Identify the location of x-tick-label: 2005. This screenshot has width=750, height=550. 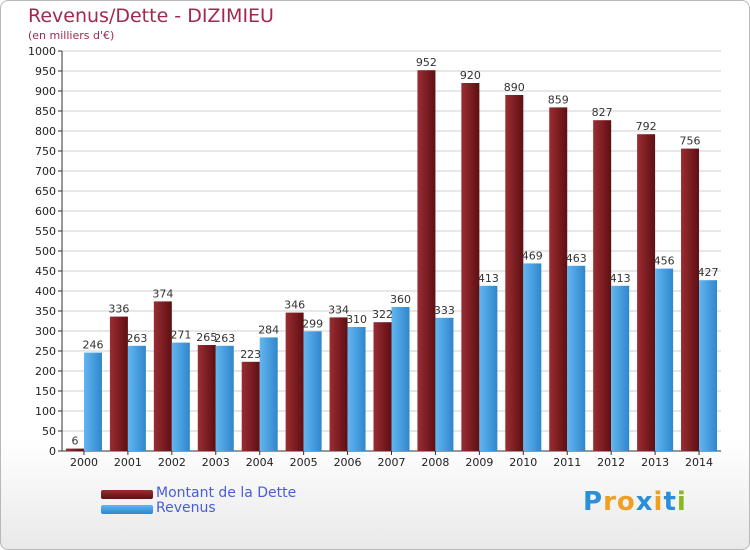
(304, 462).